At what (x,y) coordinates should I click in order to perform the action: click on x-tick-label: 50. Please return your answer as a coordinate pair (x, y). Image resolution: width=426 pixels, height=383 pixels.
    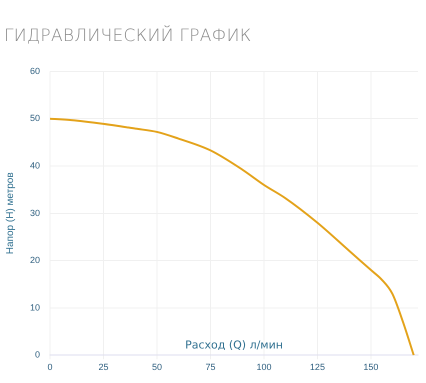
    Looking at the image, I should click on (157, 367).